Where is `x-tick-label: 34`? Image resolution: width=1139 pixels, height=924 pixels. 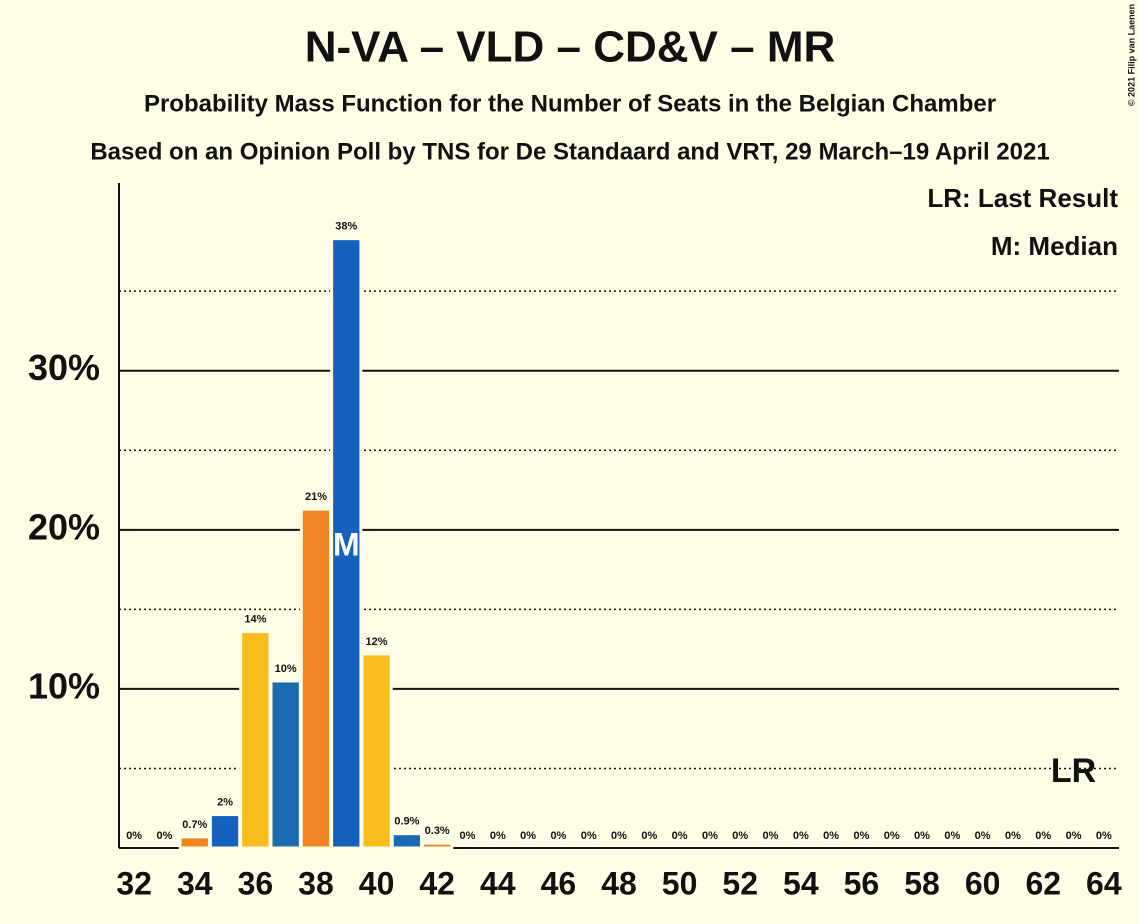
x-tick-label: 34 is located at coordinates (195, 883).